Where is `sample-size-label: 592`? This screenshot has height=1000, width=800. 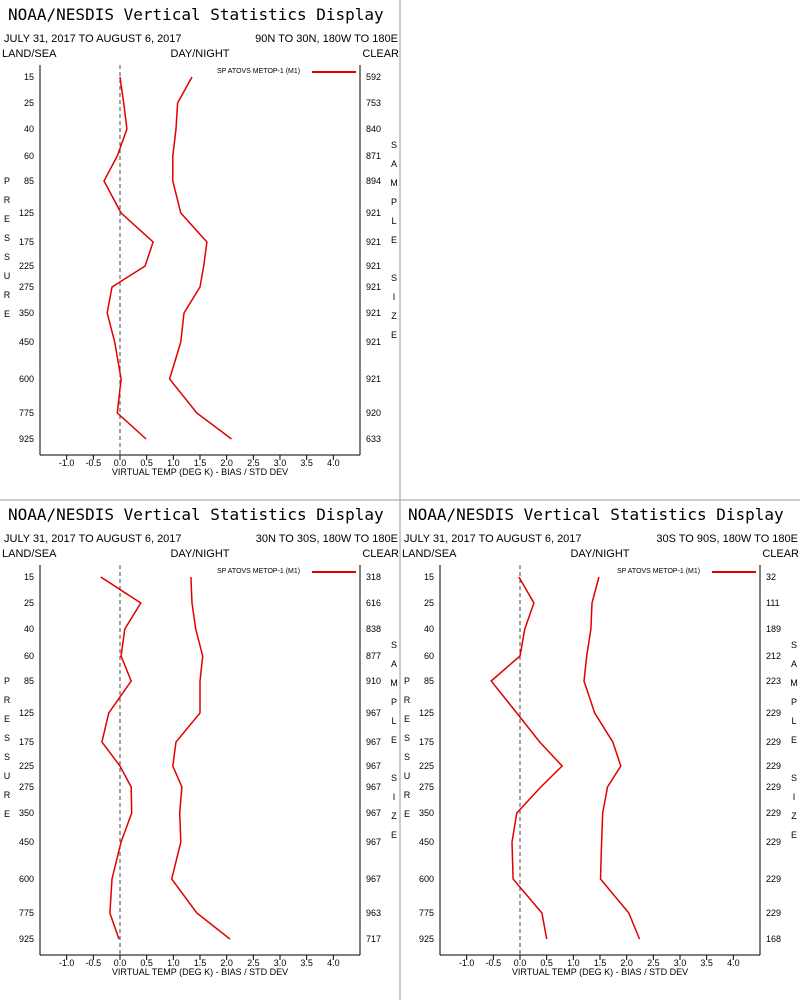 sample-size-label: 592 is located at coordinates (373, 77).